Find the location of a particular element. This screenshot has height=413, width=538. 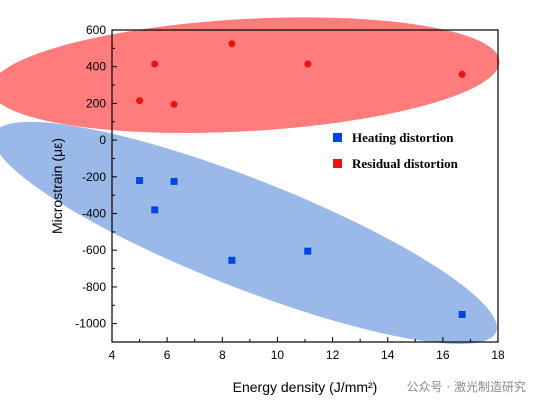

x-tick-label: 14 is located at coordinates (388, 355).